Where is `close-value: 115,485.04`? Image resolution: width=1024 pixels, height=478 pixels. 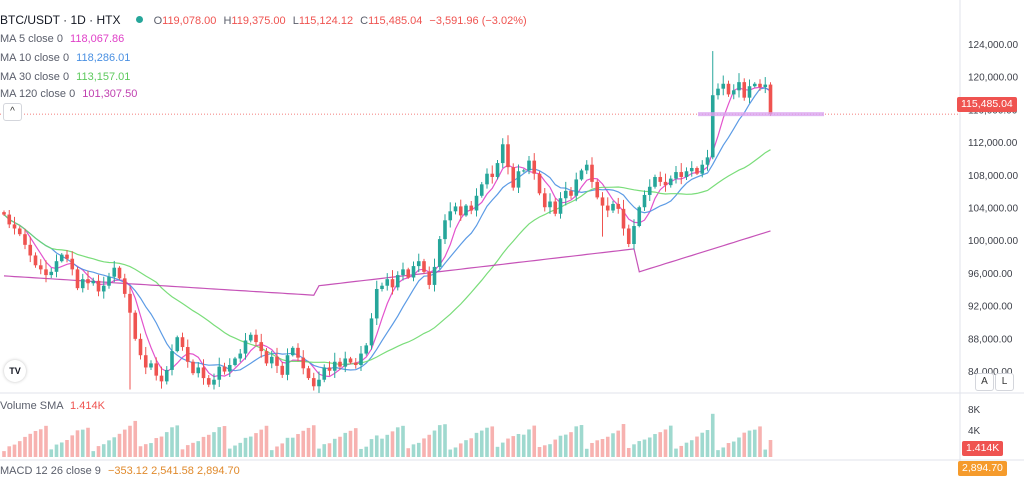 close-value: 115,485.04 is located at coordinates (395, 21).